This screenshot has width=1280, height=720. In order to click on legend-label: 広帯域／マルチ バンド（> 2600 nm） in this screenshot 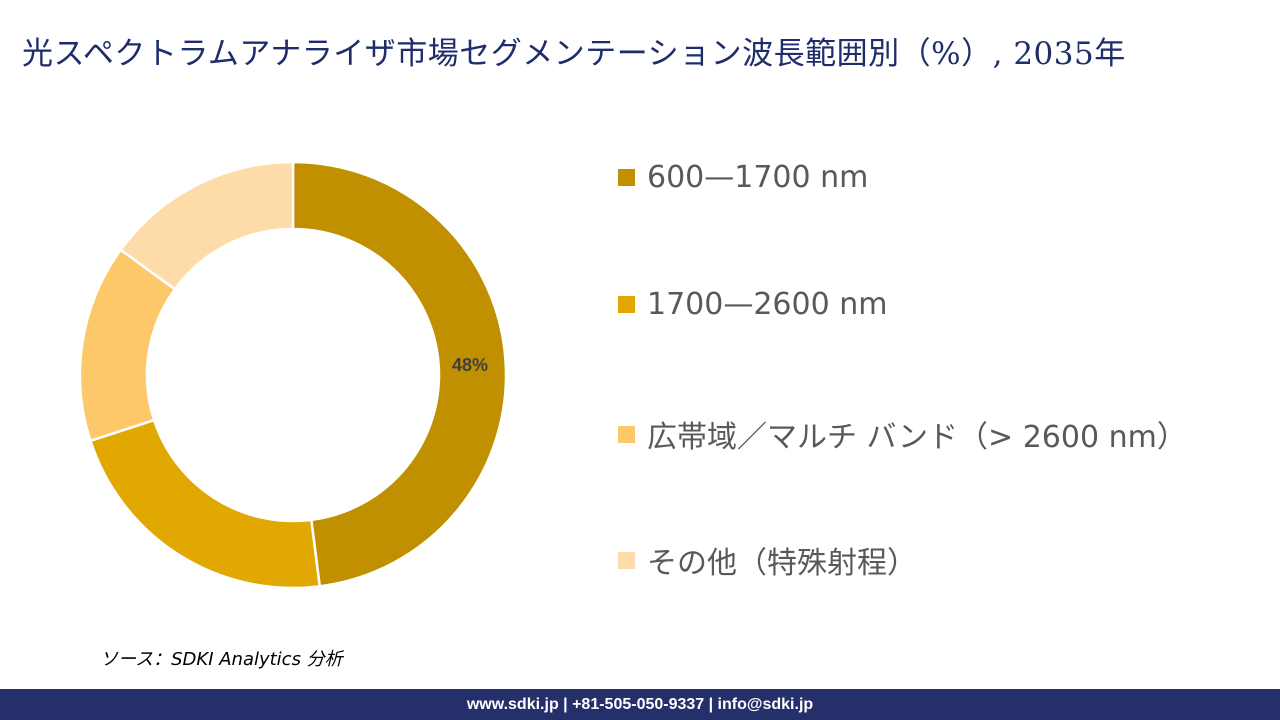, I will do `click(917, 437)`.